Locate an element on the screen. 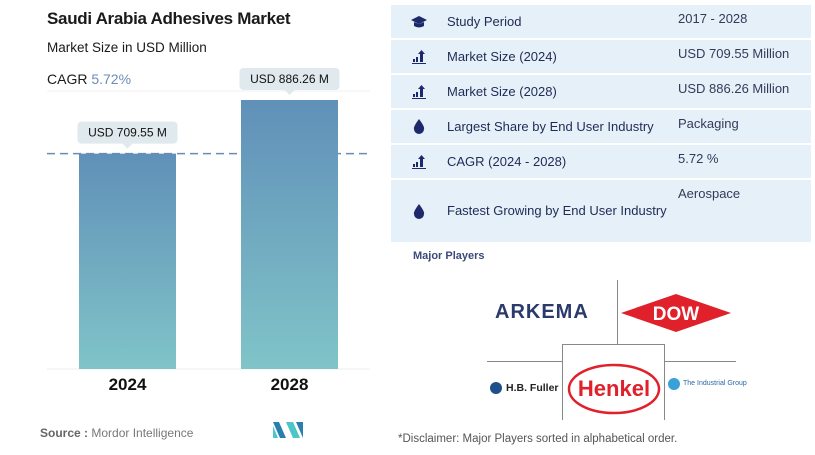  cagr-label: CAGR is located at coordinates (67, 79).